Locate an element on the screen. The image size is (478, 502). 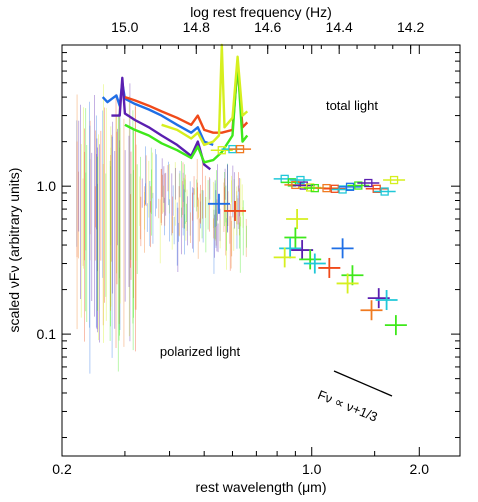
x2-tick-label: 14.8 is located at coordinates (196, 27).